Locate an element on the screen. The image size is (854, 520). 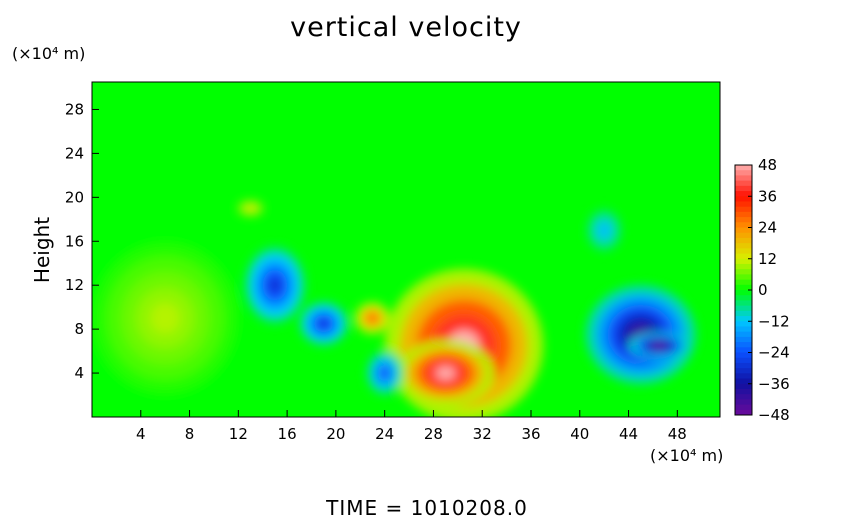
x-tick-label-4: 4 is located at coordinates (141, 434).